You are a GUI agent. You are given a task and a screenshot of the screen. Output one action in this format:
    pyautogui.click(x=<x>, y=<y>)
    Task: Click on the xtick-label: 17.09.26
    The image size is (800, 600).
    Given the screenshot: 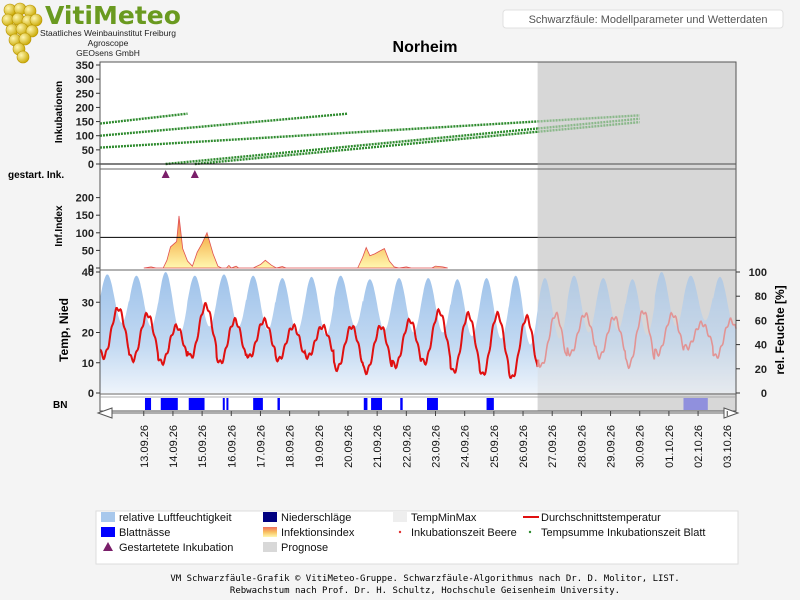 What is the action you would take?
    pyautogui.click(x=261, y=446)
    